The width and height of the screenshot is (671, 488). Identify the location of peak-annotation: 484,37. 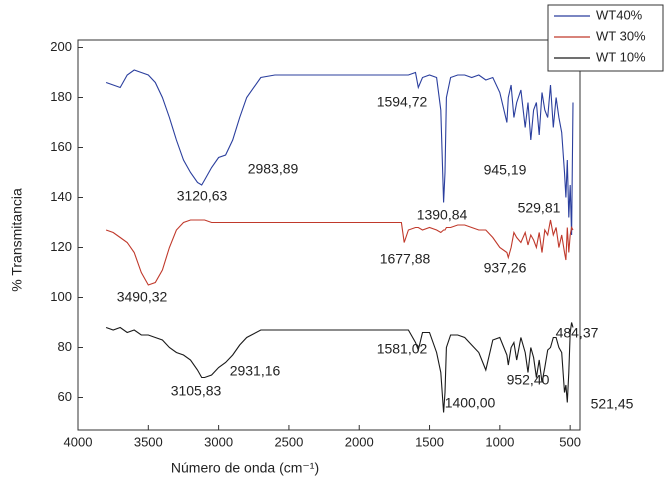
(577, 333).